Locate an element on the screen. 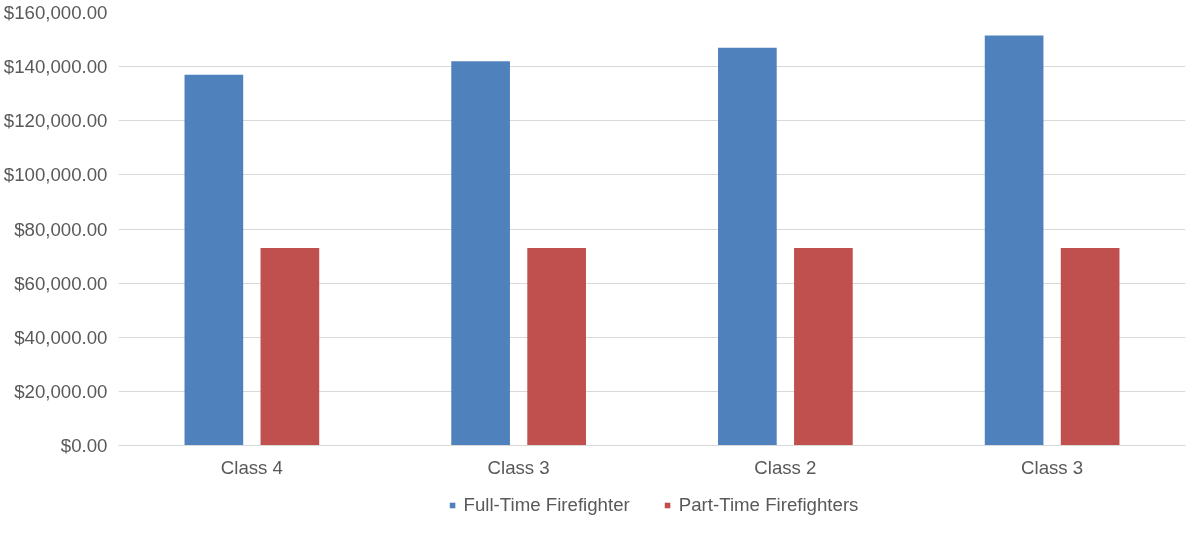 The width and height of the screenshot is (1199, 537). y-tick-label: $140,000.00 is located at coordinates (55, 67).